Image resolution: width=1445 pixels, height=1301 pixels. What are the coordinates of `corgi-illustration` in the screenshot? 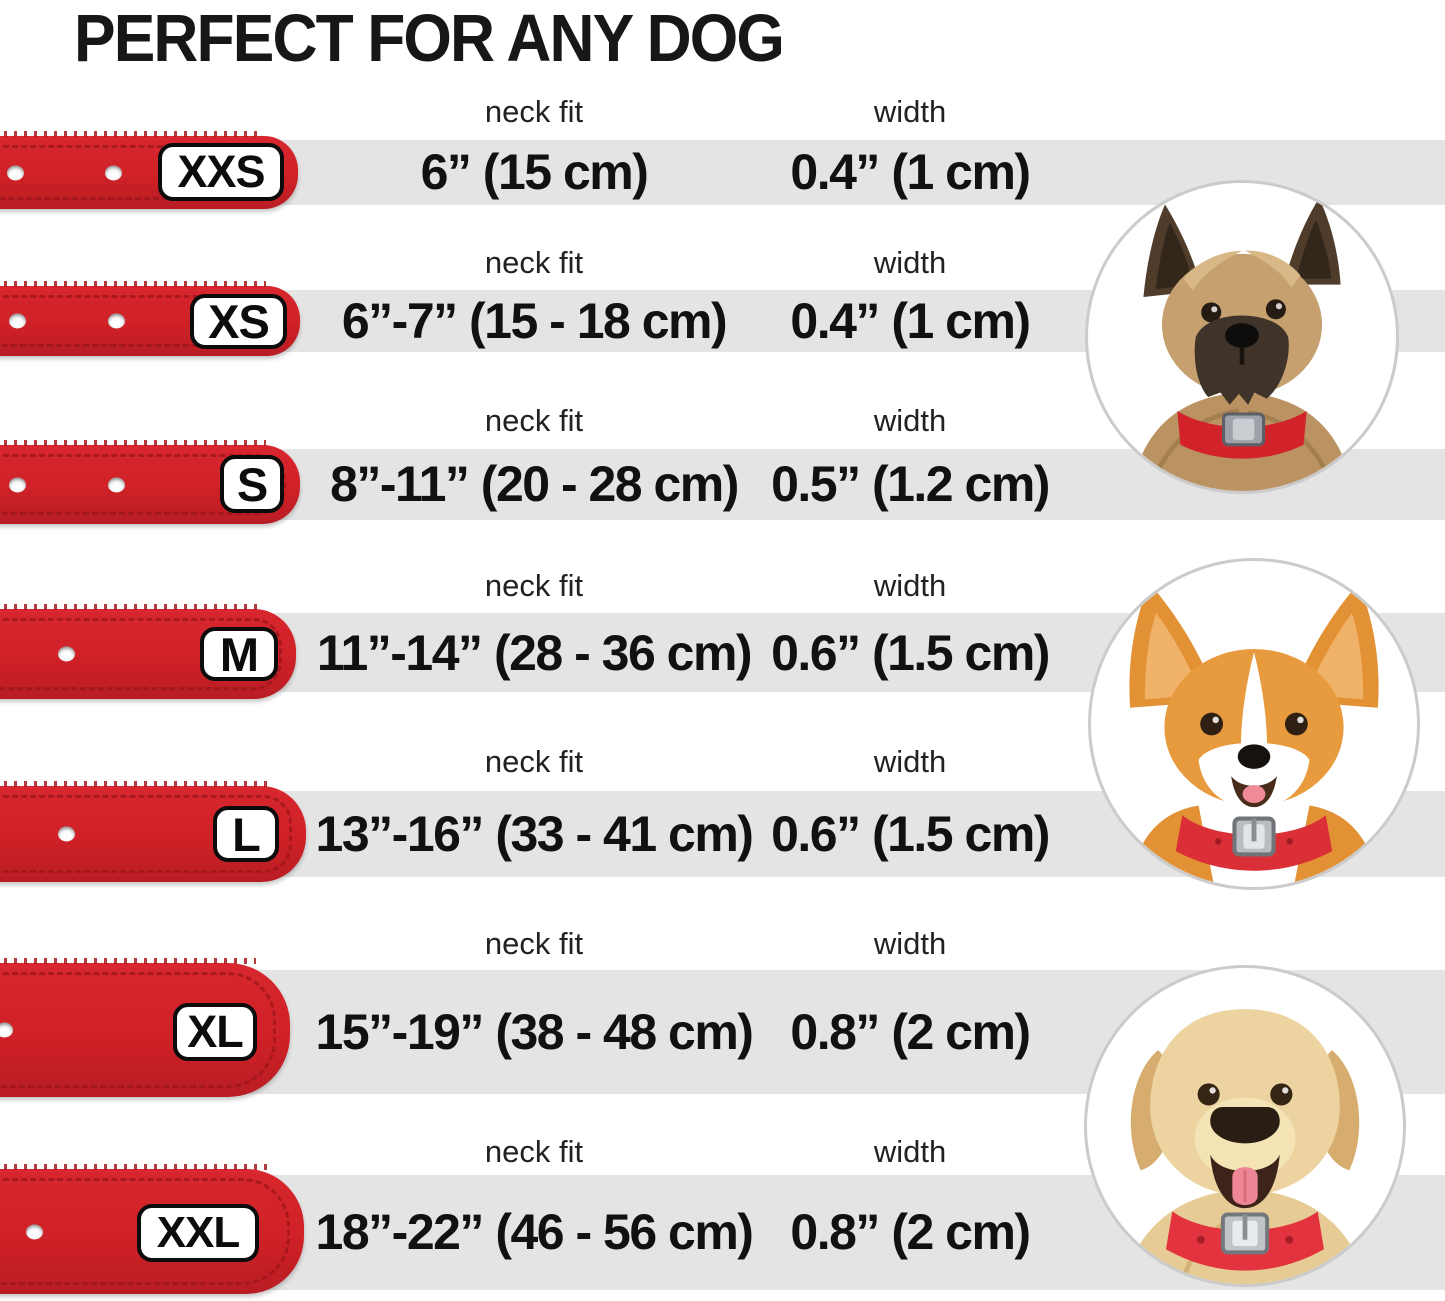 It's located at (1254, 735).